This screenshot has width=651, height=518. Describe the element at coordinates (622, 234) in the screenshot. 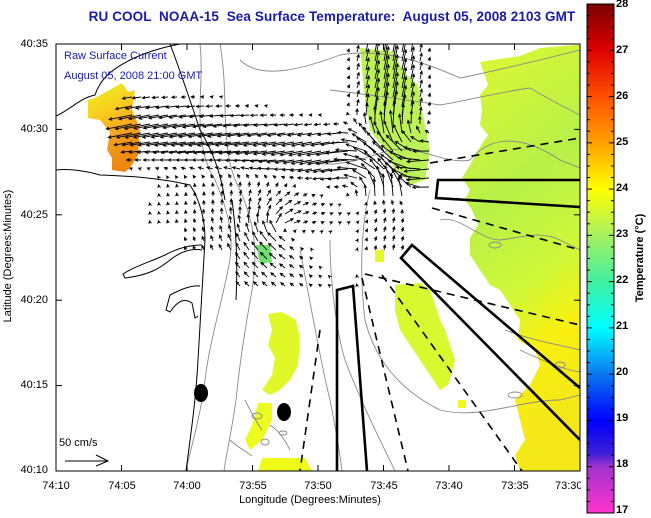

I see `colorbar-tick-label: 23` at that location.